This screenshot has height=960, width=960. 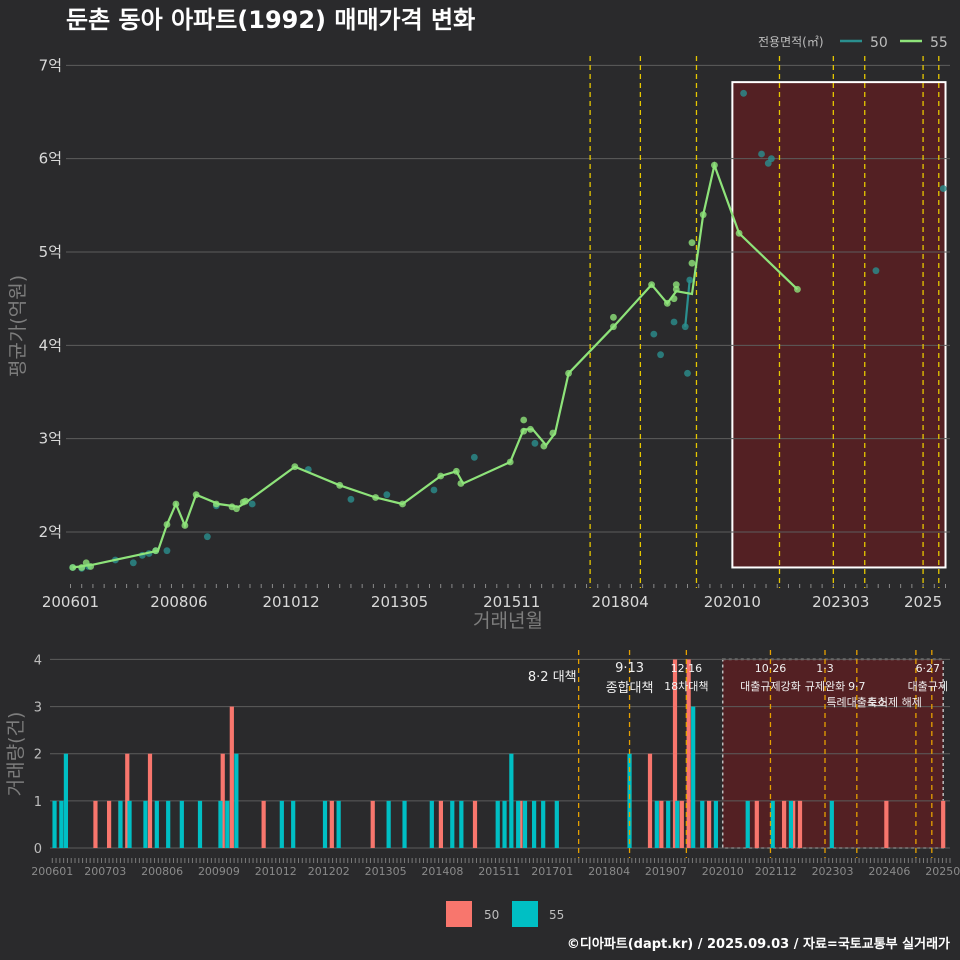 What do you see at coordinates (38, 708) in the screenshot?
I see `bottom-y-tick-label: 3` at bounding box center [38, 708].